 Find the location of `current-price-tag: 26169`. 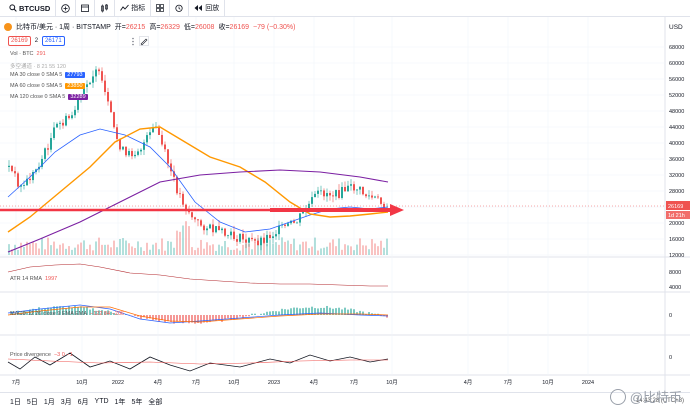

current-price-tag: 26169 is located at coordinates (675, 207).